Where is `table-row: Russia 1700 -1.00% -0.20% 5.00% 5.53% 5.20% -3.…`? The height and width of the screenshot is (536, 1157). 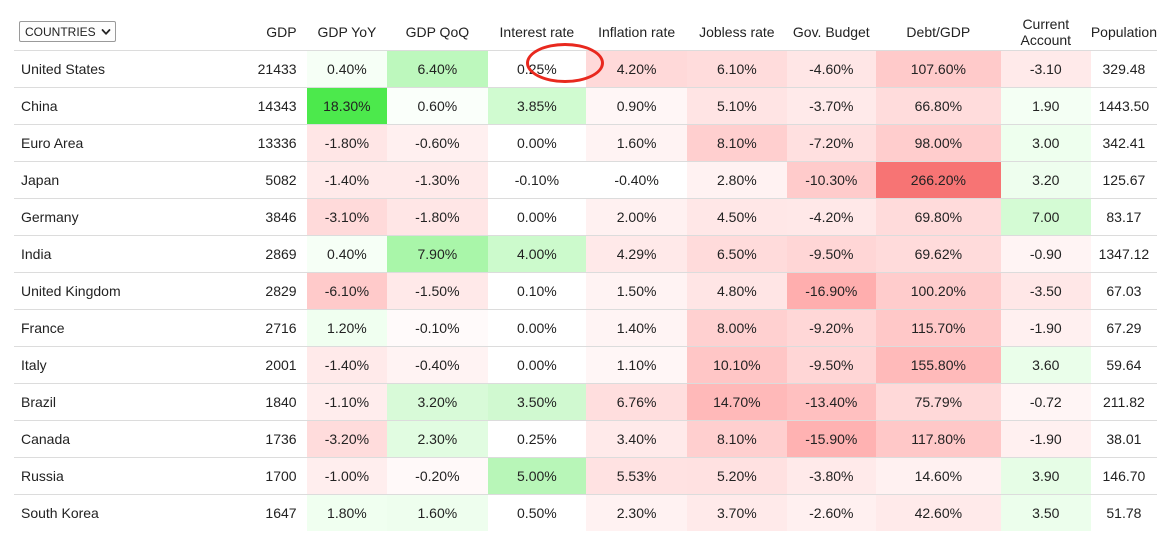 table-row: Russia 1700 -1.00% -0.20% 5.00% 5.53% 5.20% -3.… is located at coordinates (585, 476).